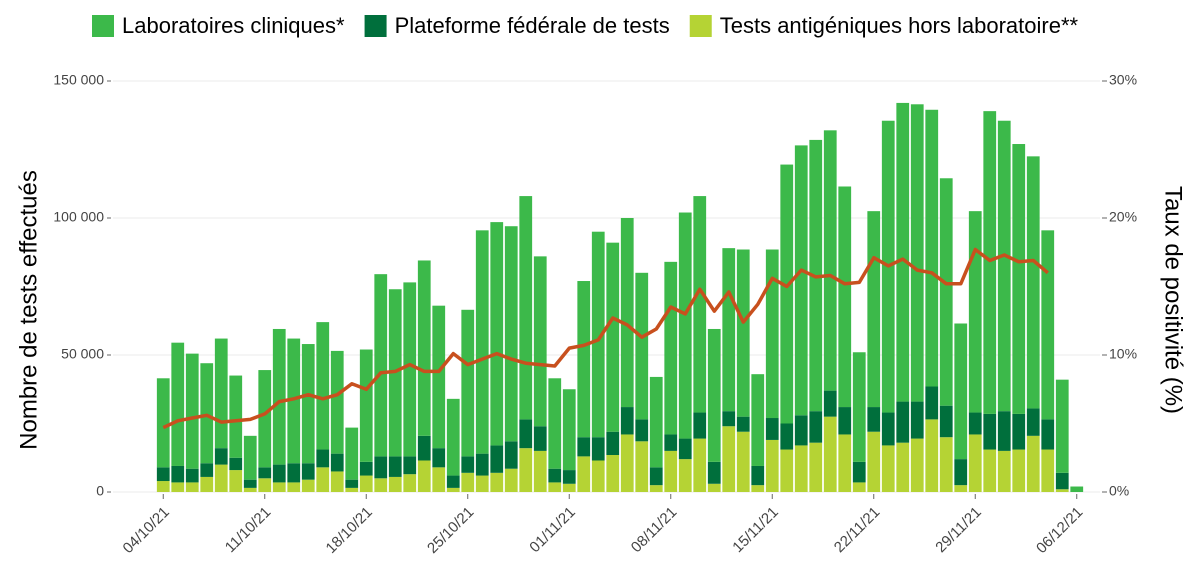  What do you see at coordinates (1123, 217) in the screenshot?
I see `y2-tick-label: 20%` at bounding box center [1123, 217].